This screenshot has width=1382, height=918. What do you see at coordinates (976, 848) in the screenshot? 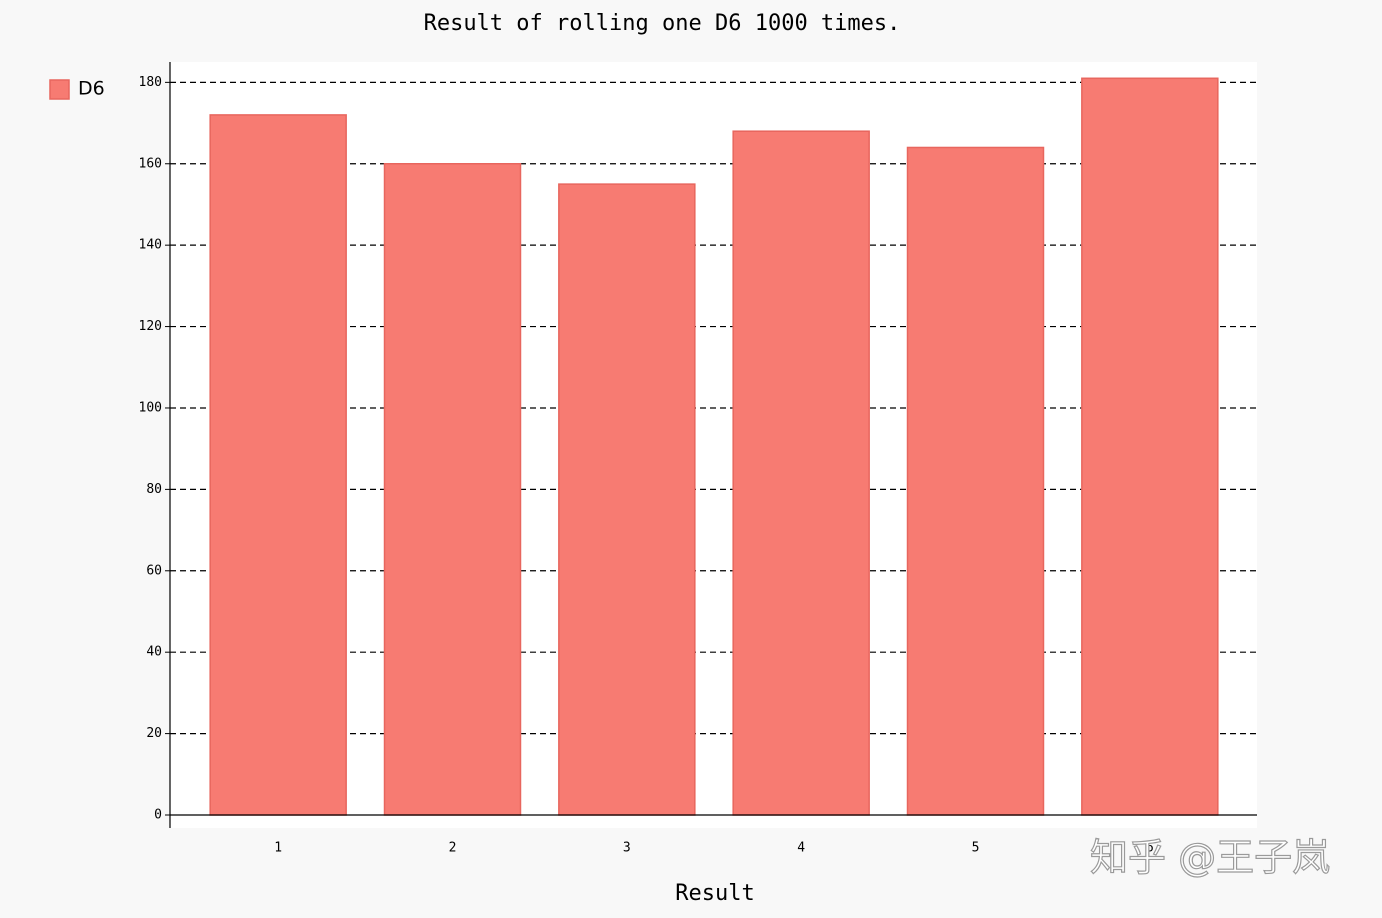
I see `x-tick-label: 5` at bounding box center [976, 848].